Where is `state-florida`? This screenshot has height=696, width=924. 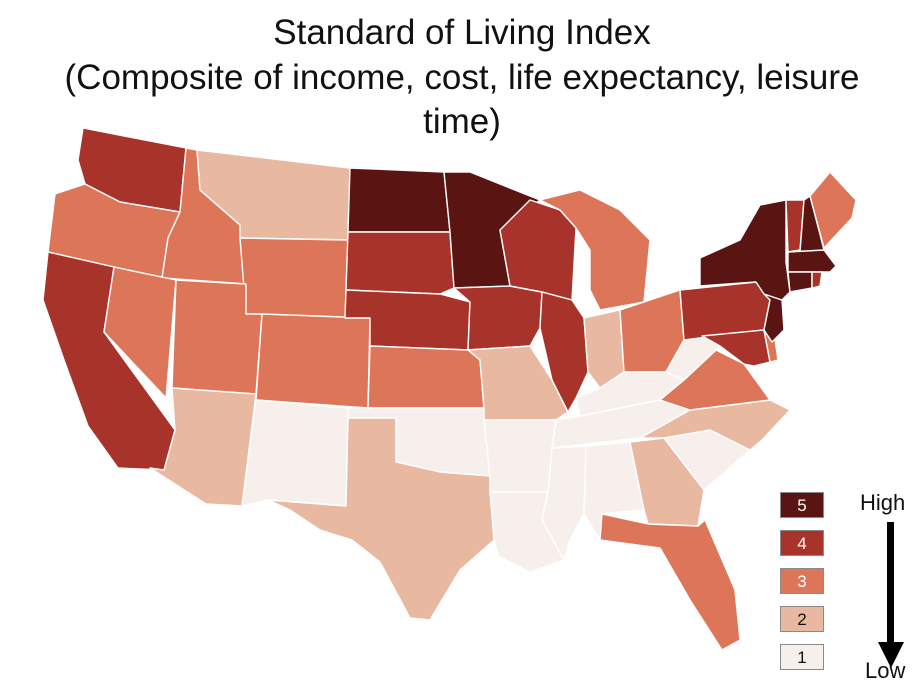 state-florida is located at coordinates (670, 582).